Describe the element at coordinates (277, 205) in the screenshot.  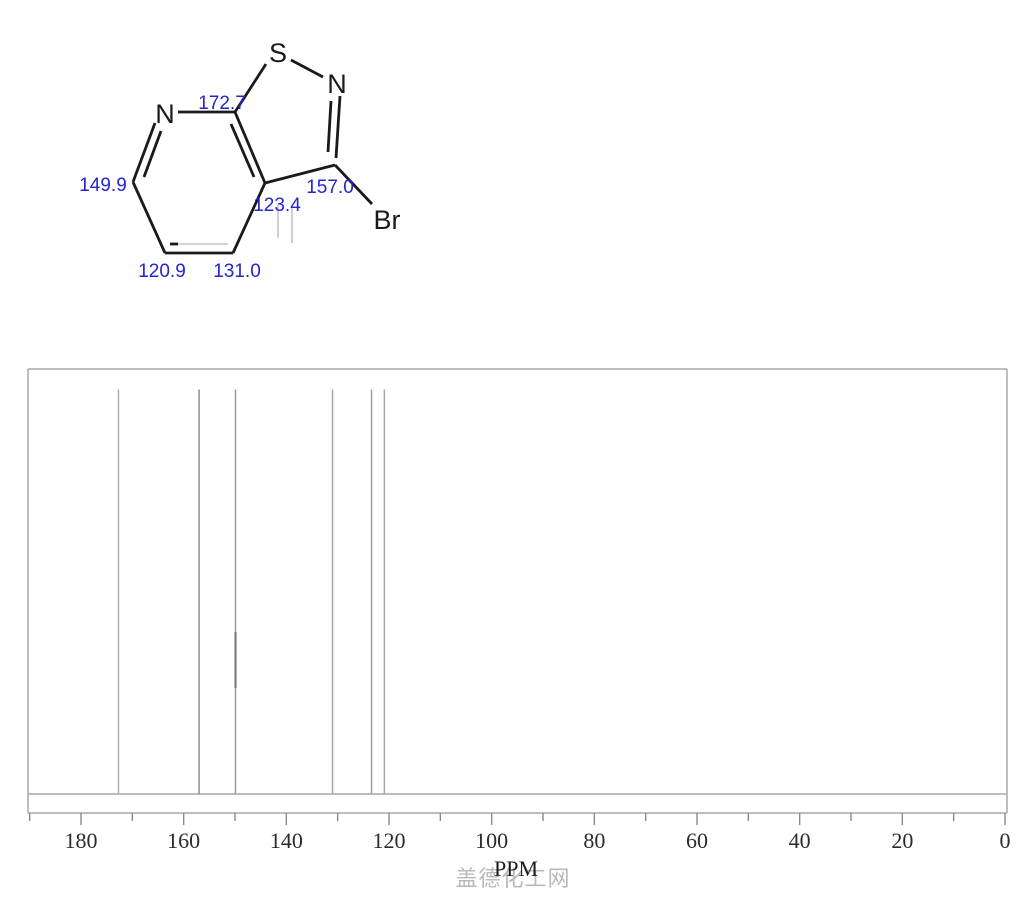
I see `chemical-shift-label: 123.4` at that location.